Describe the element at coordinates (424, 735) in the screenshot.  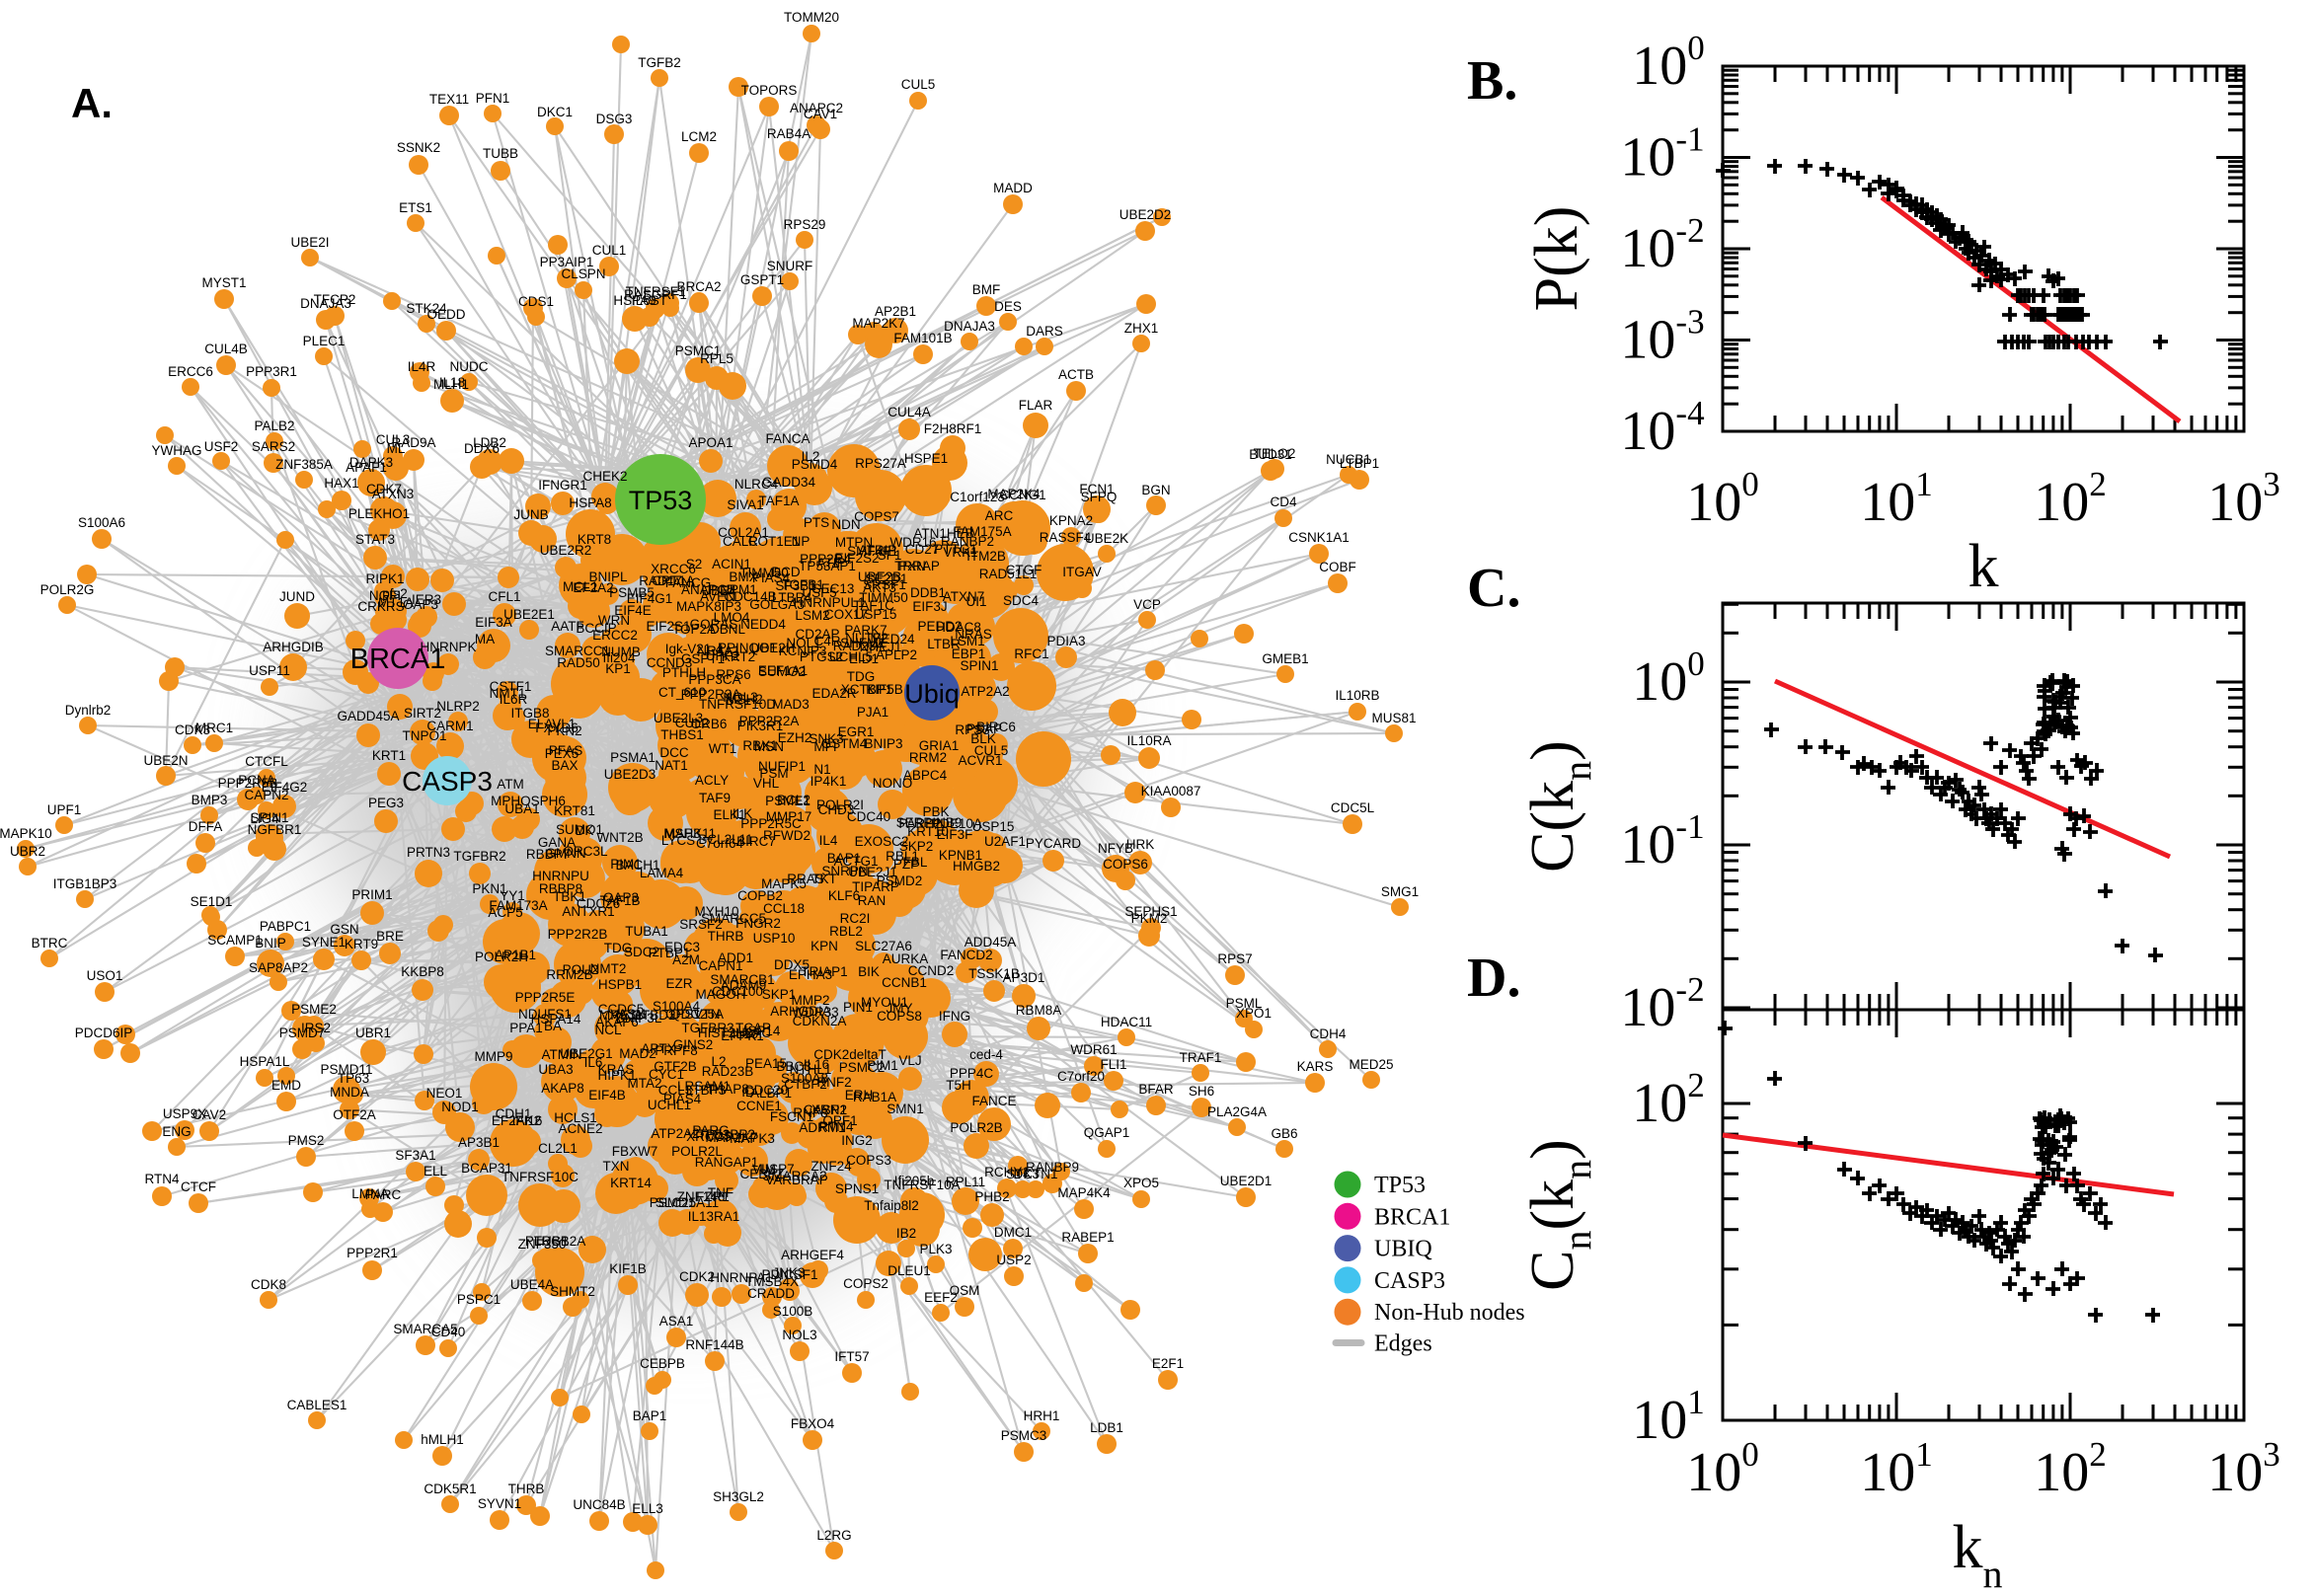
I see `svg-text: TNPO1` at that location.